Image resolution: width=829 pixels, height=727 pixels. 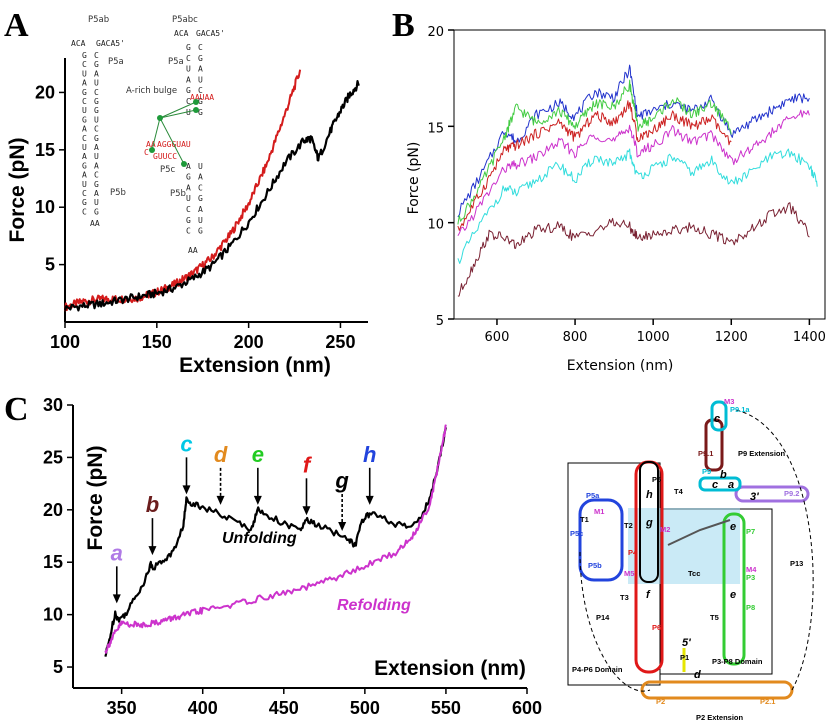 What do you see at coordinates (633, 249) in the screenshot?
I see `series-line-maroon` at bounding box center [633, 249].